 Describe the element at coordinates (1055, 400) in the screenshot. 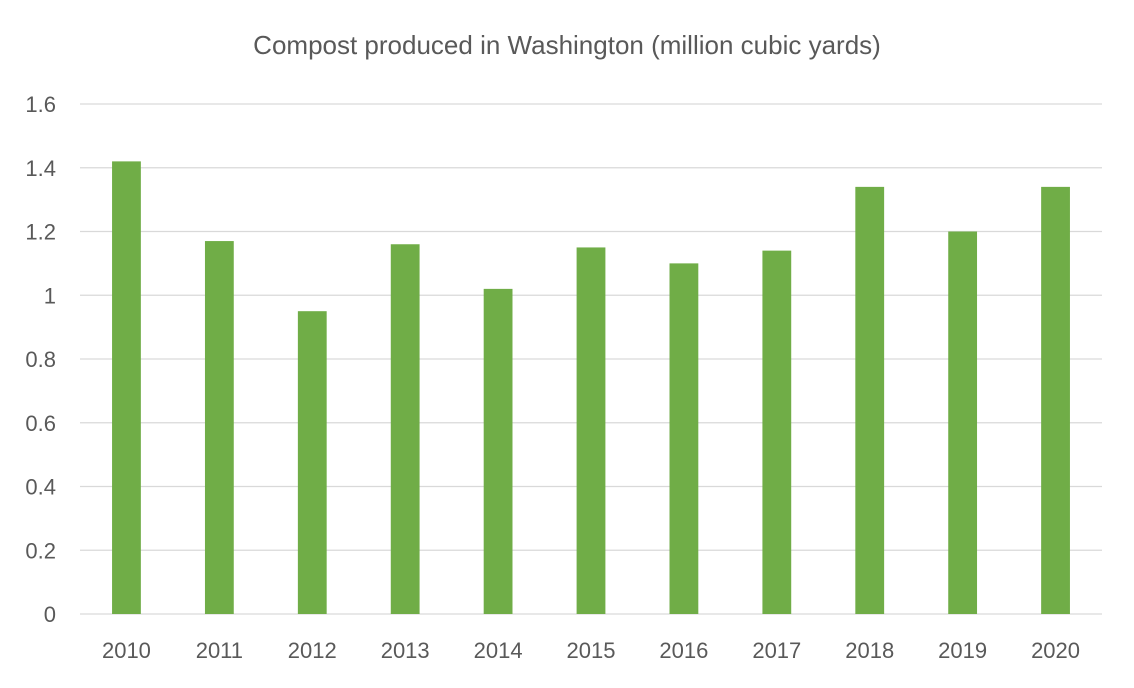

I see `bar-2020` at that location.